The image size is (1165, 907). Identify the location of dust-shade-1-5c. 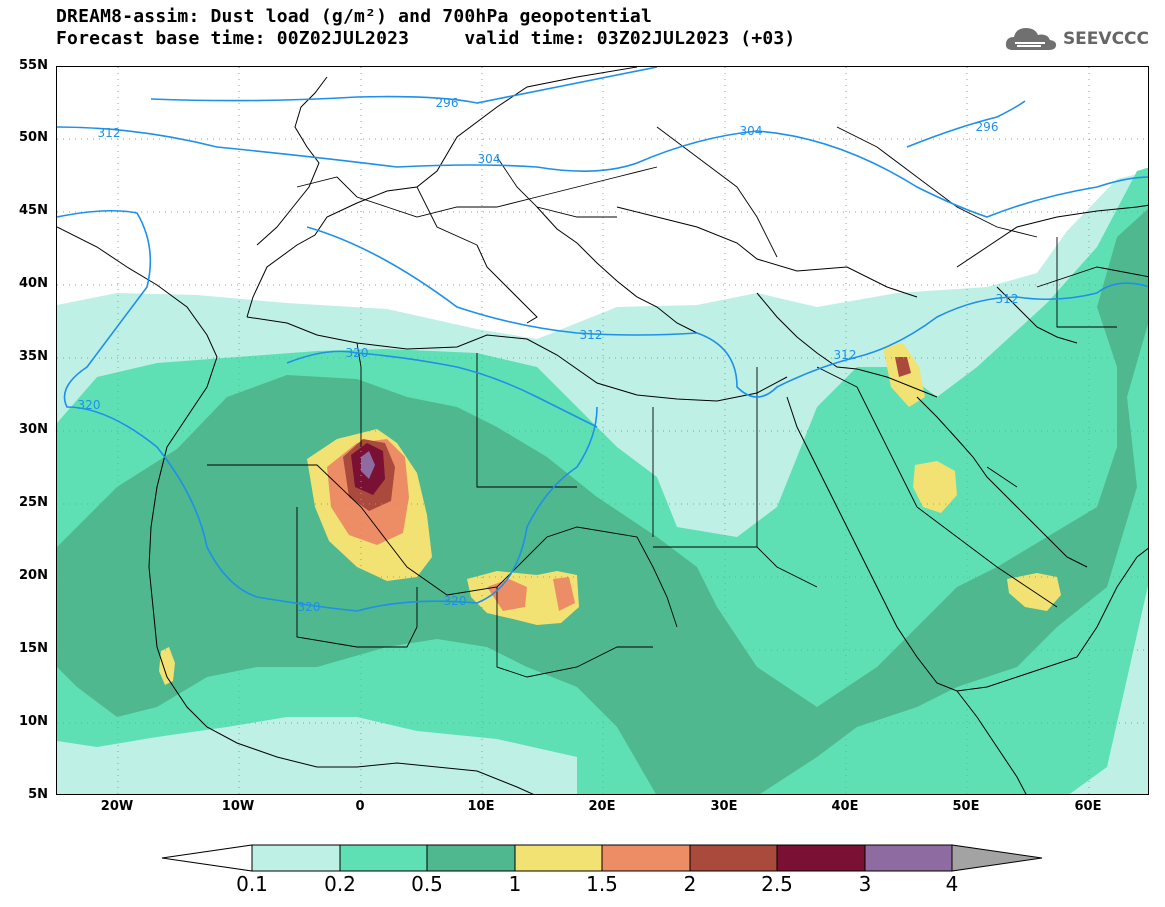
(564, 594).